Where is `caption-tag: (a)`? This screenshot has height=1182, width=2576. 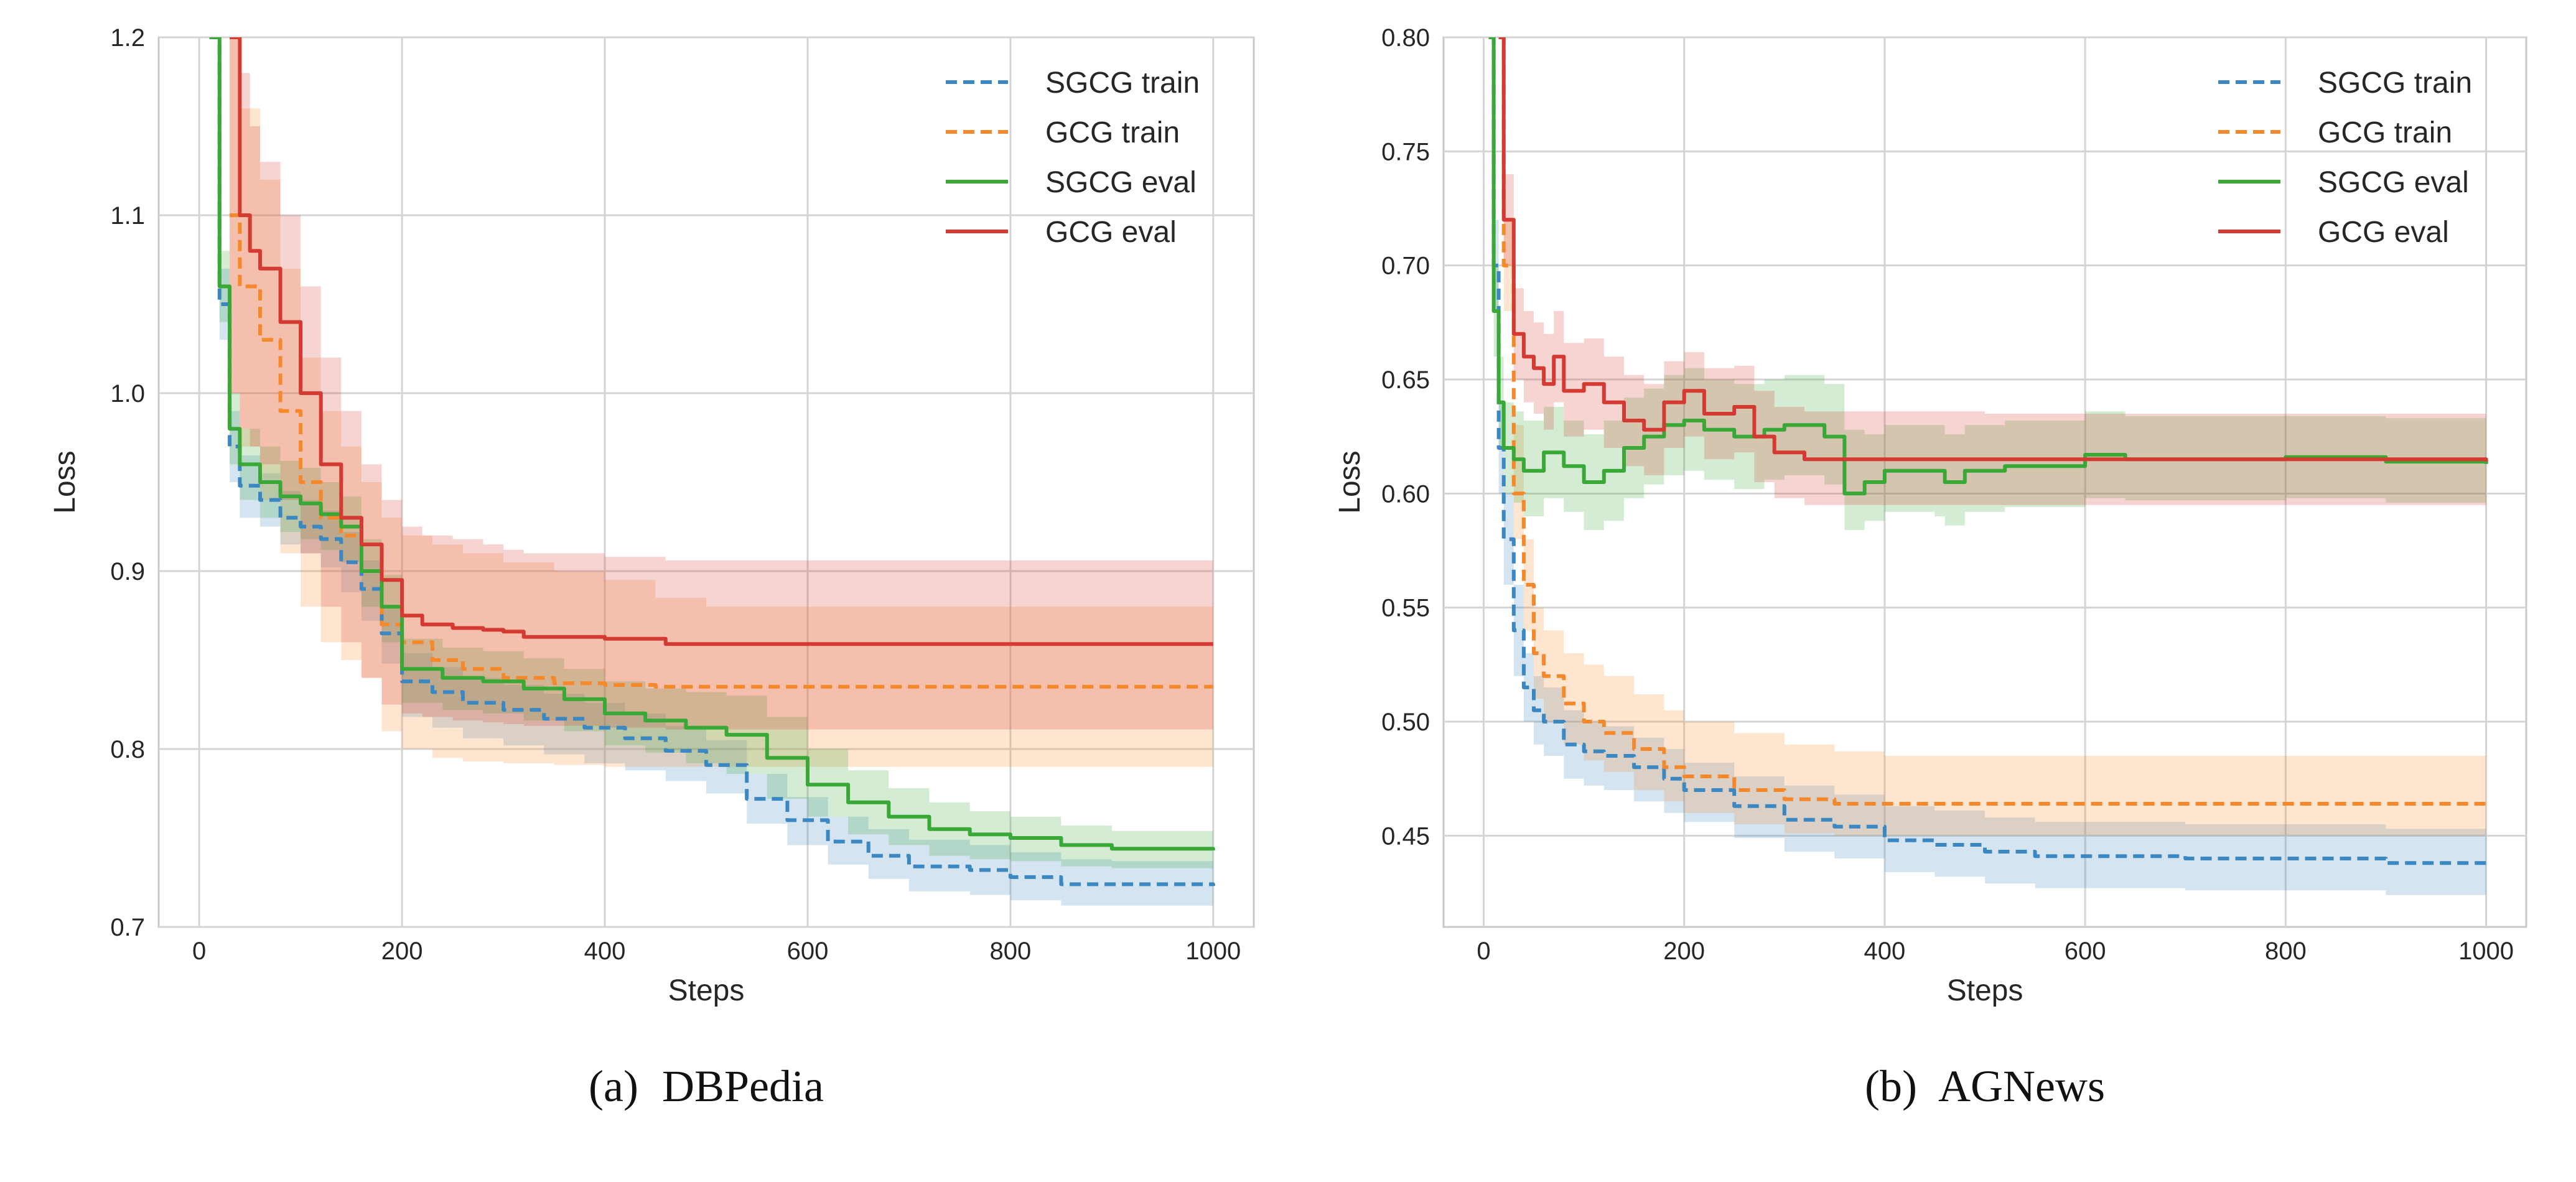 caption-tag: (a) is located at coordinates (613, 1086).